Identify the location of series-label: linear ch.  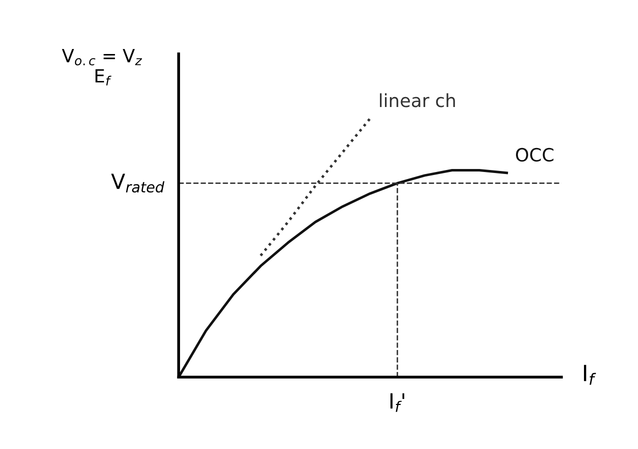
(417, 100).